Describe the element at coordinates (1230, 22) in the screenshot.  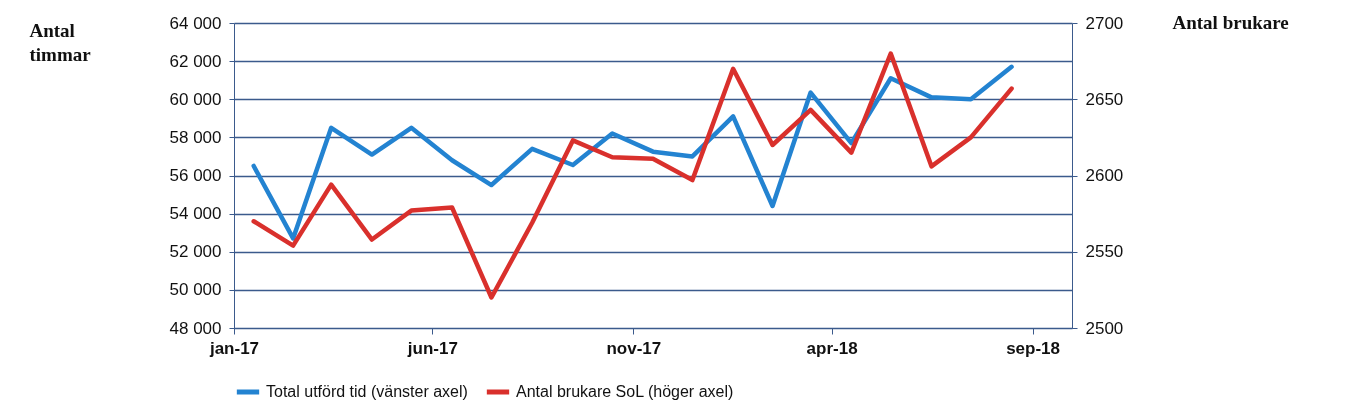
I see `y2-axis-title: Antal brukare` at that location.